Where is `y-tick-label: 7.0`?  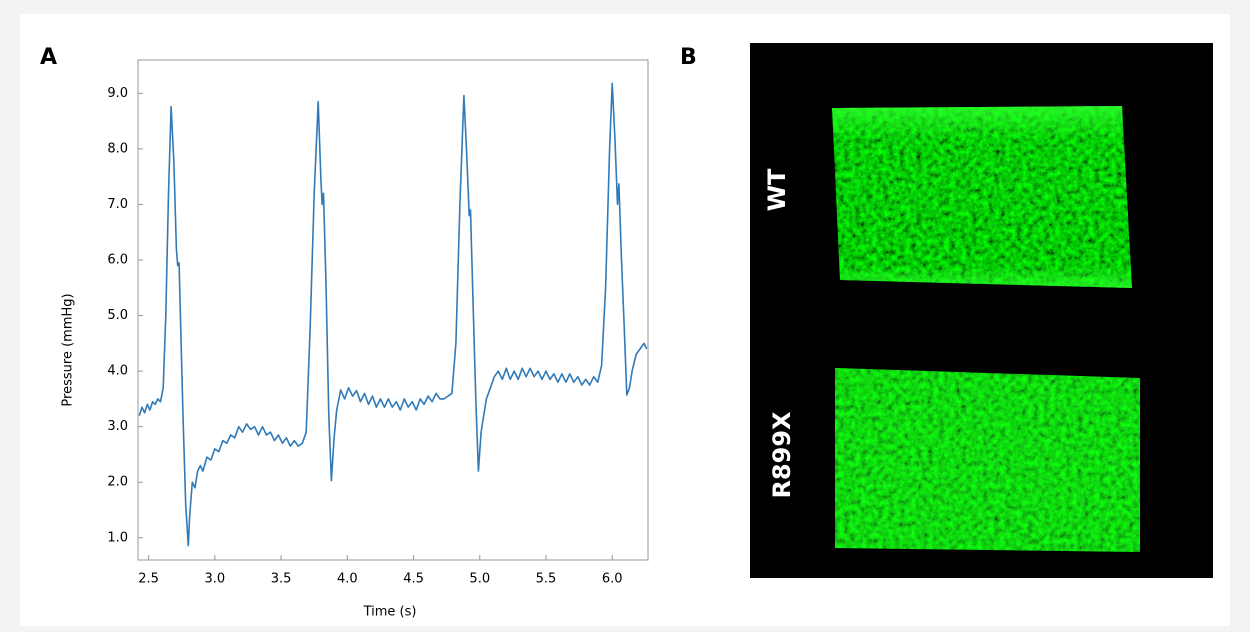 y-tick-label: 7.0 is located at coordinates (117, 204).